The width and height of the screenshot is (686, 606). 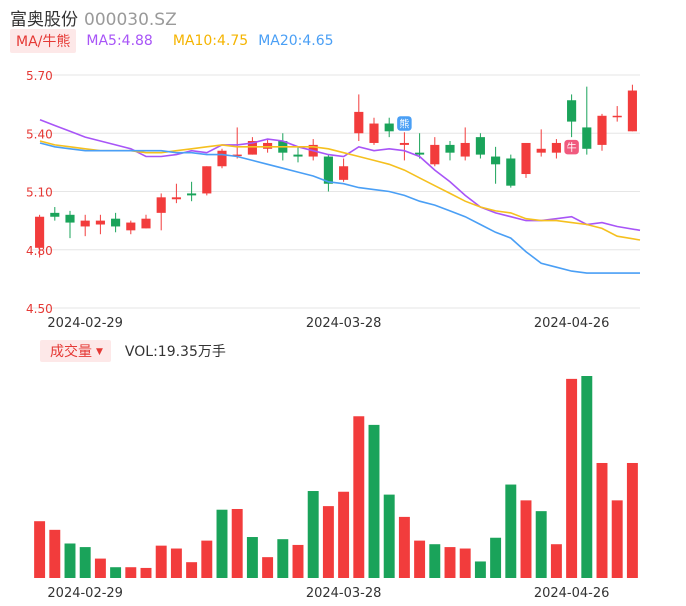 I want to click on volume-indicator-dropdown: 成交量 ▼, so click(x=75, y=351).